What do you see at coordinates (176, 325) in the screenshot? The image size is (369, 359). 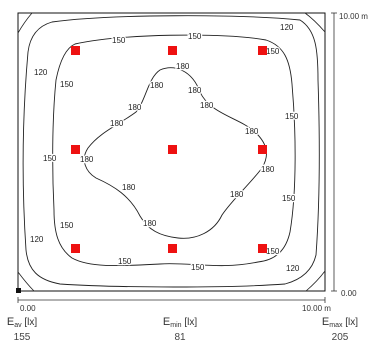 I see `stat-subscript: min` at bounding box center [176, 325].